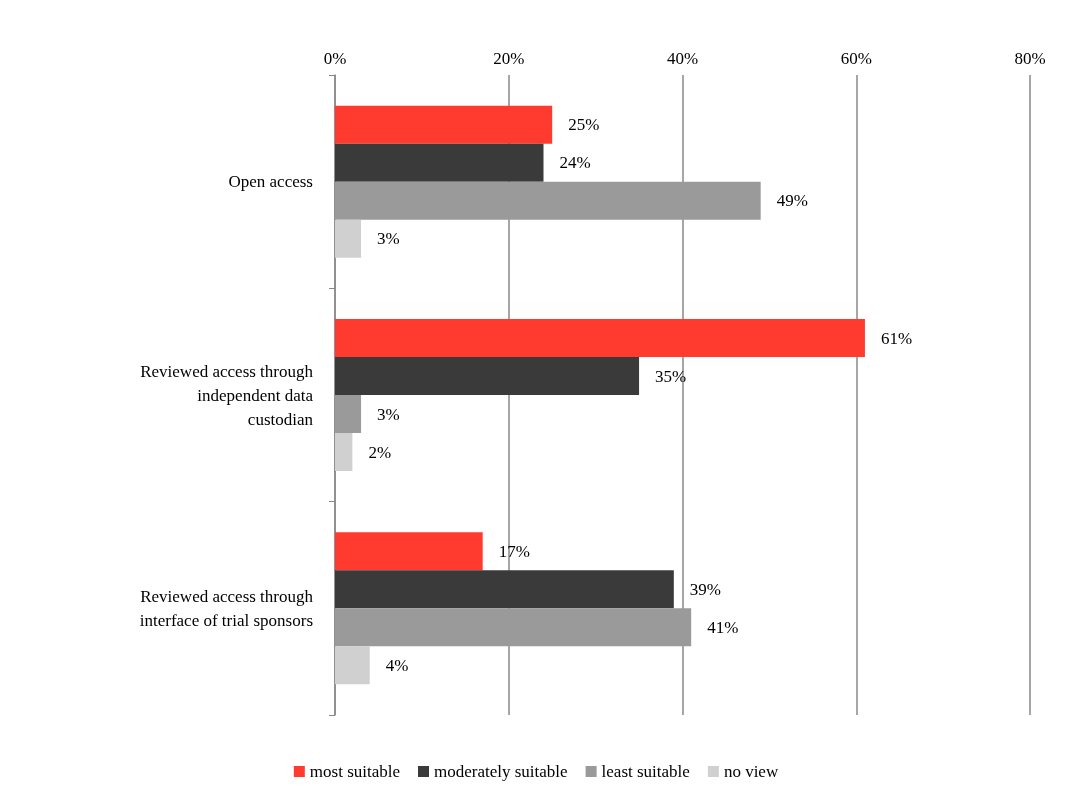 The width and height of the screenshot is (1072, 803). I want to click on data-label: 4%, so click(397, 665).